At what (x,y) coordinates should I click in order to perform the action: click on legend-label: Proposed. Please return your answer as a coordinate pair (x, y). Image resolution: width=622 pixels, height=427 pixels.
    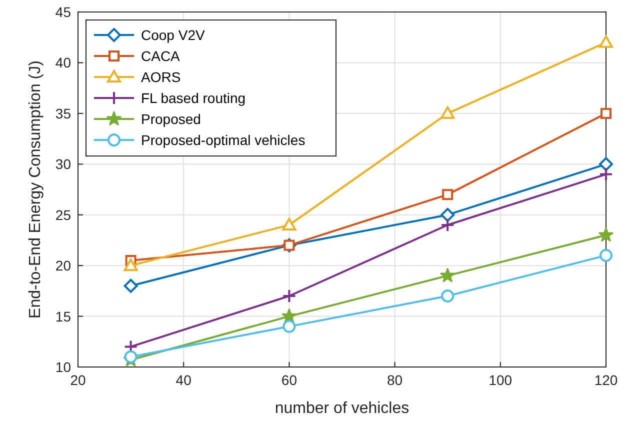
    Looking at the image, I should click on (171, 119).